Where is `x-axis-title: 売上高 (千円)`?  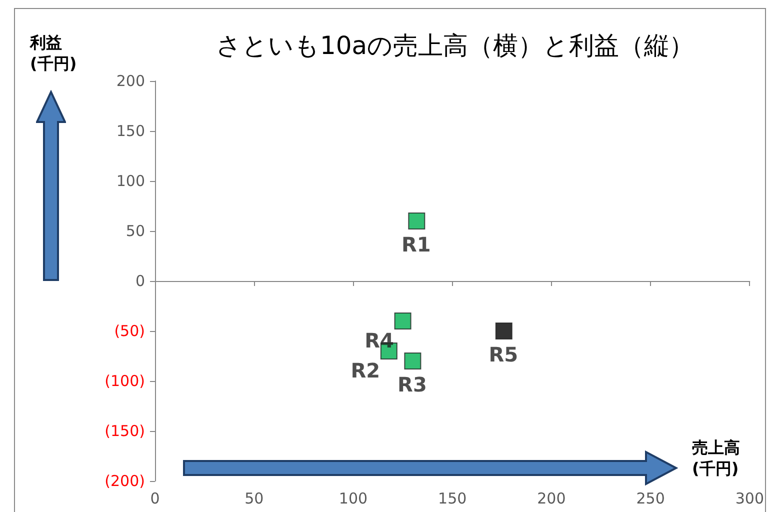 x-axis-title: 売上高 (千円) is located at coordinates (716, 458).